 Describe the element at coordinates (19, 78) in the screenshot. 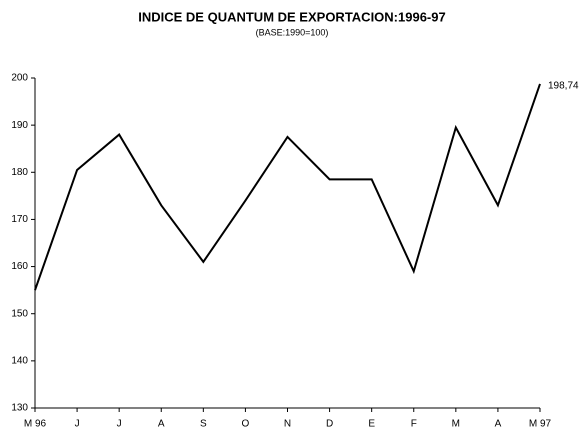

I see `y-tick-label: 200` at that location.